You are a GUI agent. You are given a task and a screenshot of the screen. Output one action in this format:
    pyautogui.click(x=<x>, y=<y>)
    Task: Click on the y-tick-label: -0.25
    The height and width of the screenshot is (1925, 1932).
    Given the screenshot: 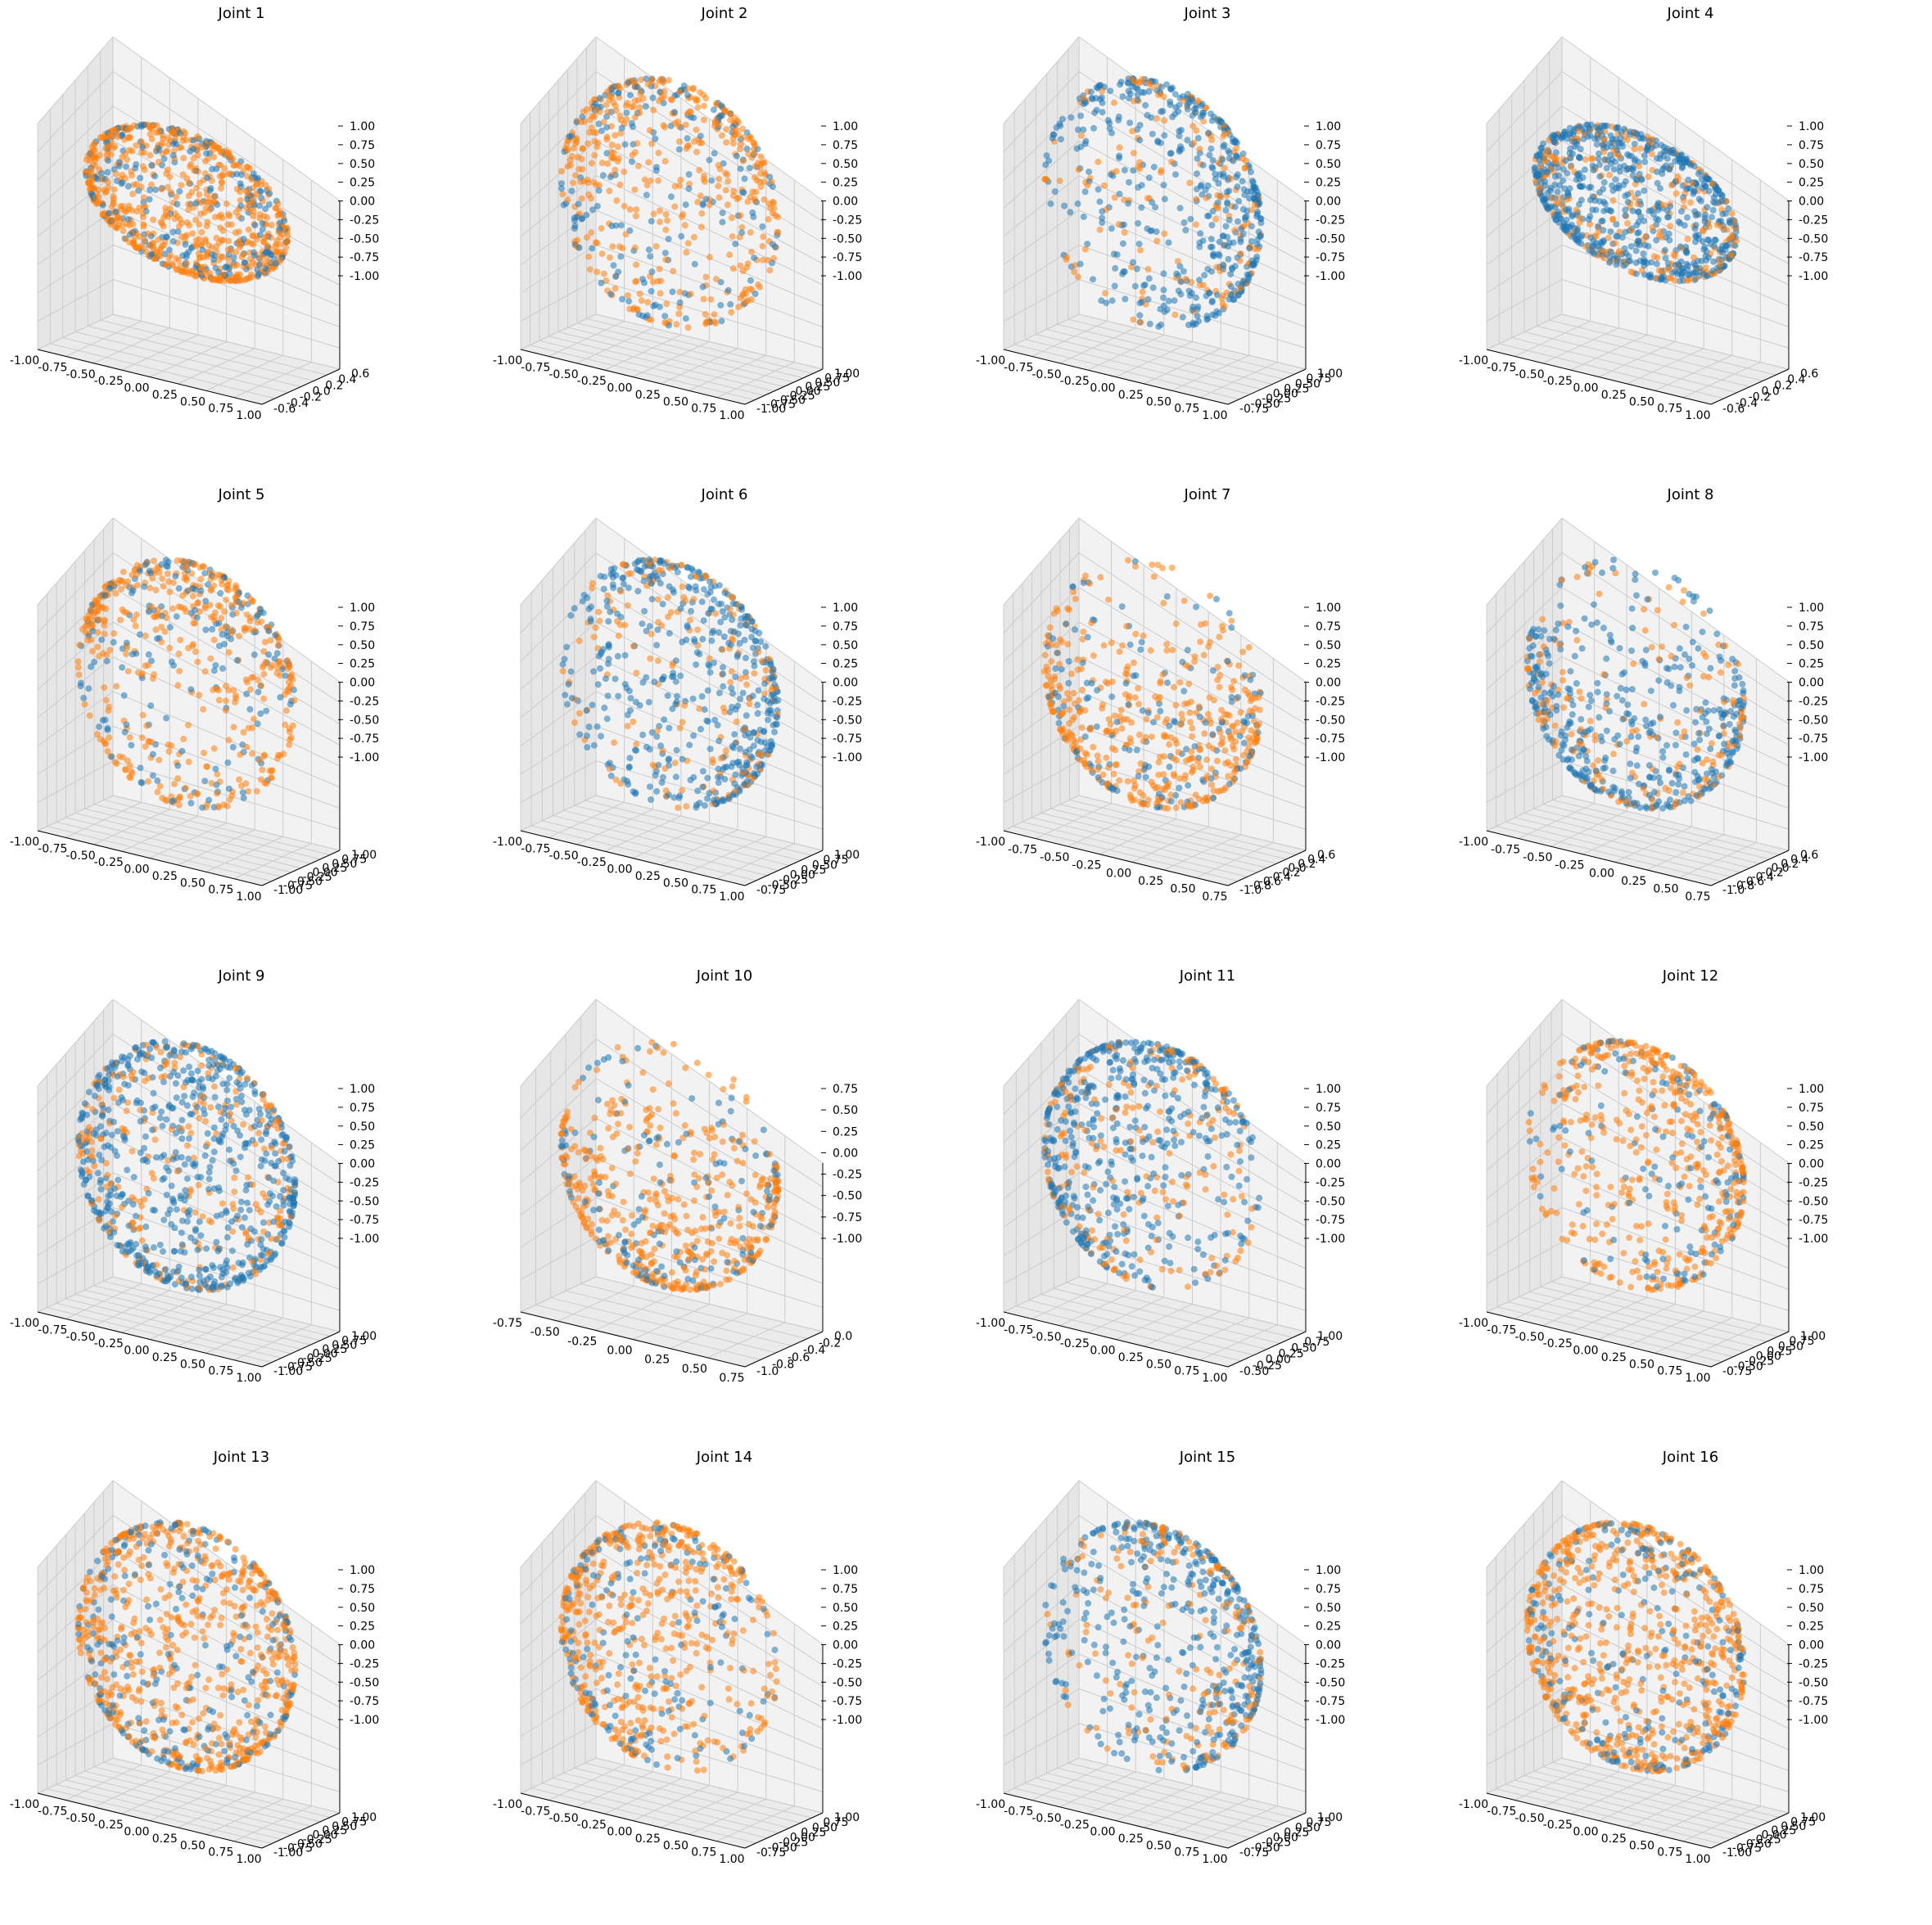 What is the action you would take?
    pyautogui.click(x=1276, y=400)
    